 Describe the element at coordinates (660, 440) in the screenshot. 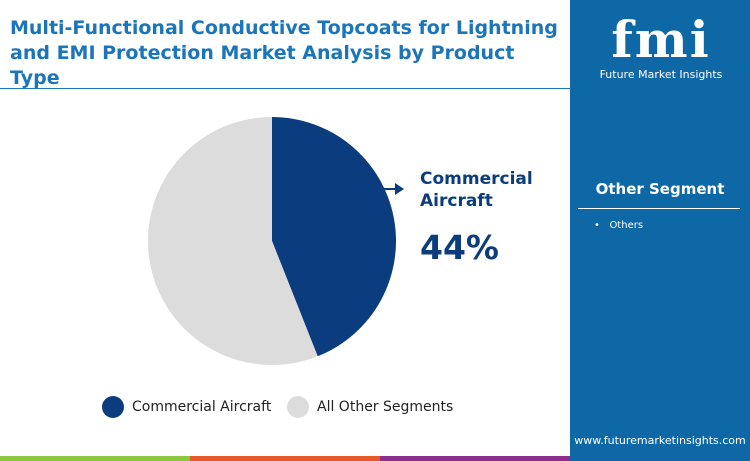

I see `website-url: www.futuremarketinsights.com` at that location.